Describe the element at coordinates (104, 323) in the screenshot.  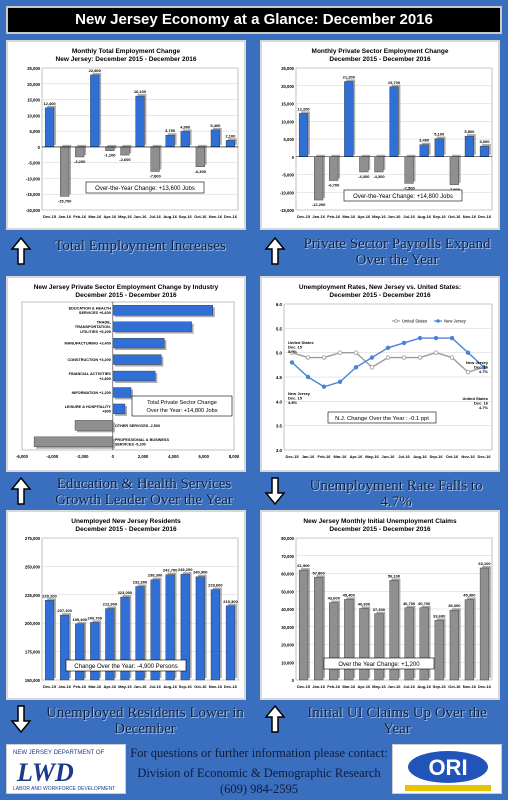
I see `category-label-line: TRADE,` at that location.